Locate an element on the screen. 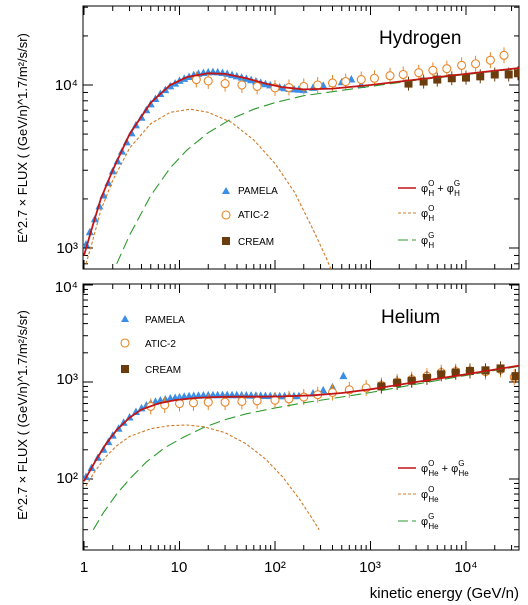 The height and width of the screenshot is (605, 528). helium-legend-total: φO He + φG He is located at coordinates (445, 468).